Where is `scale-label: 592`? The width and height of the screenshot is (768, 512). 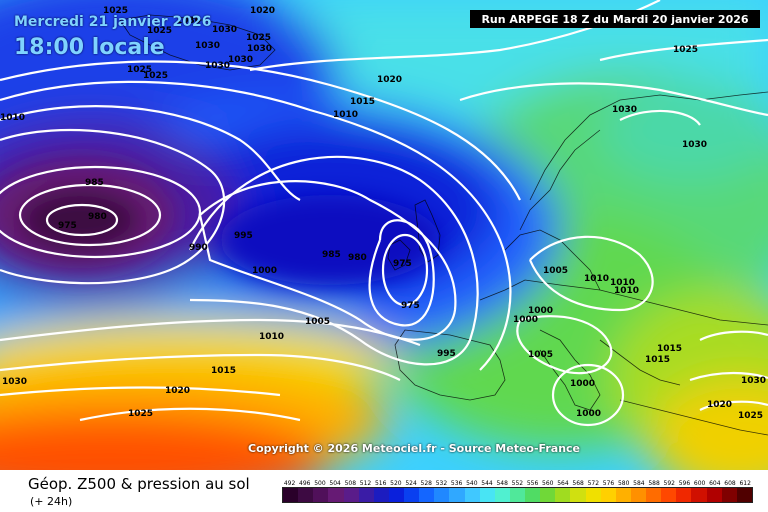
scale-label: 592 is located at coordinates (669, 483).